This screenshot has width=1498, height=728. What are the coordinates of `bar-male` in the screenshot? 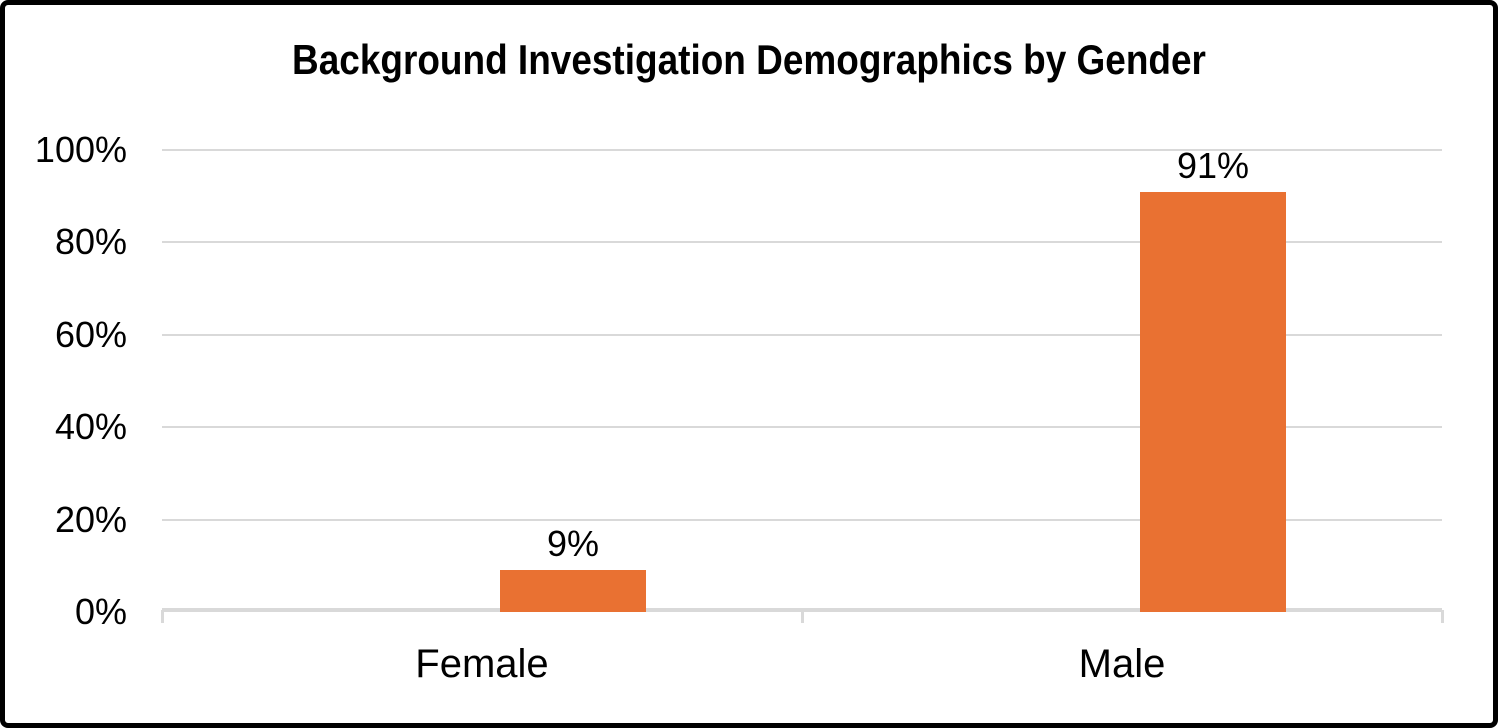 It's located at (1213, 402).